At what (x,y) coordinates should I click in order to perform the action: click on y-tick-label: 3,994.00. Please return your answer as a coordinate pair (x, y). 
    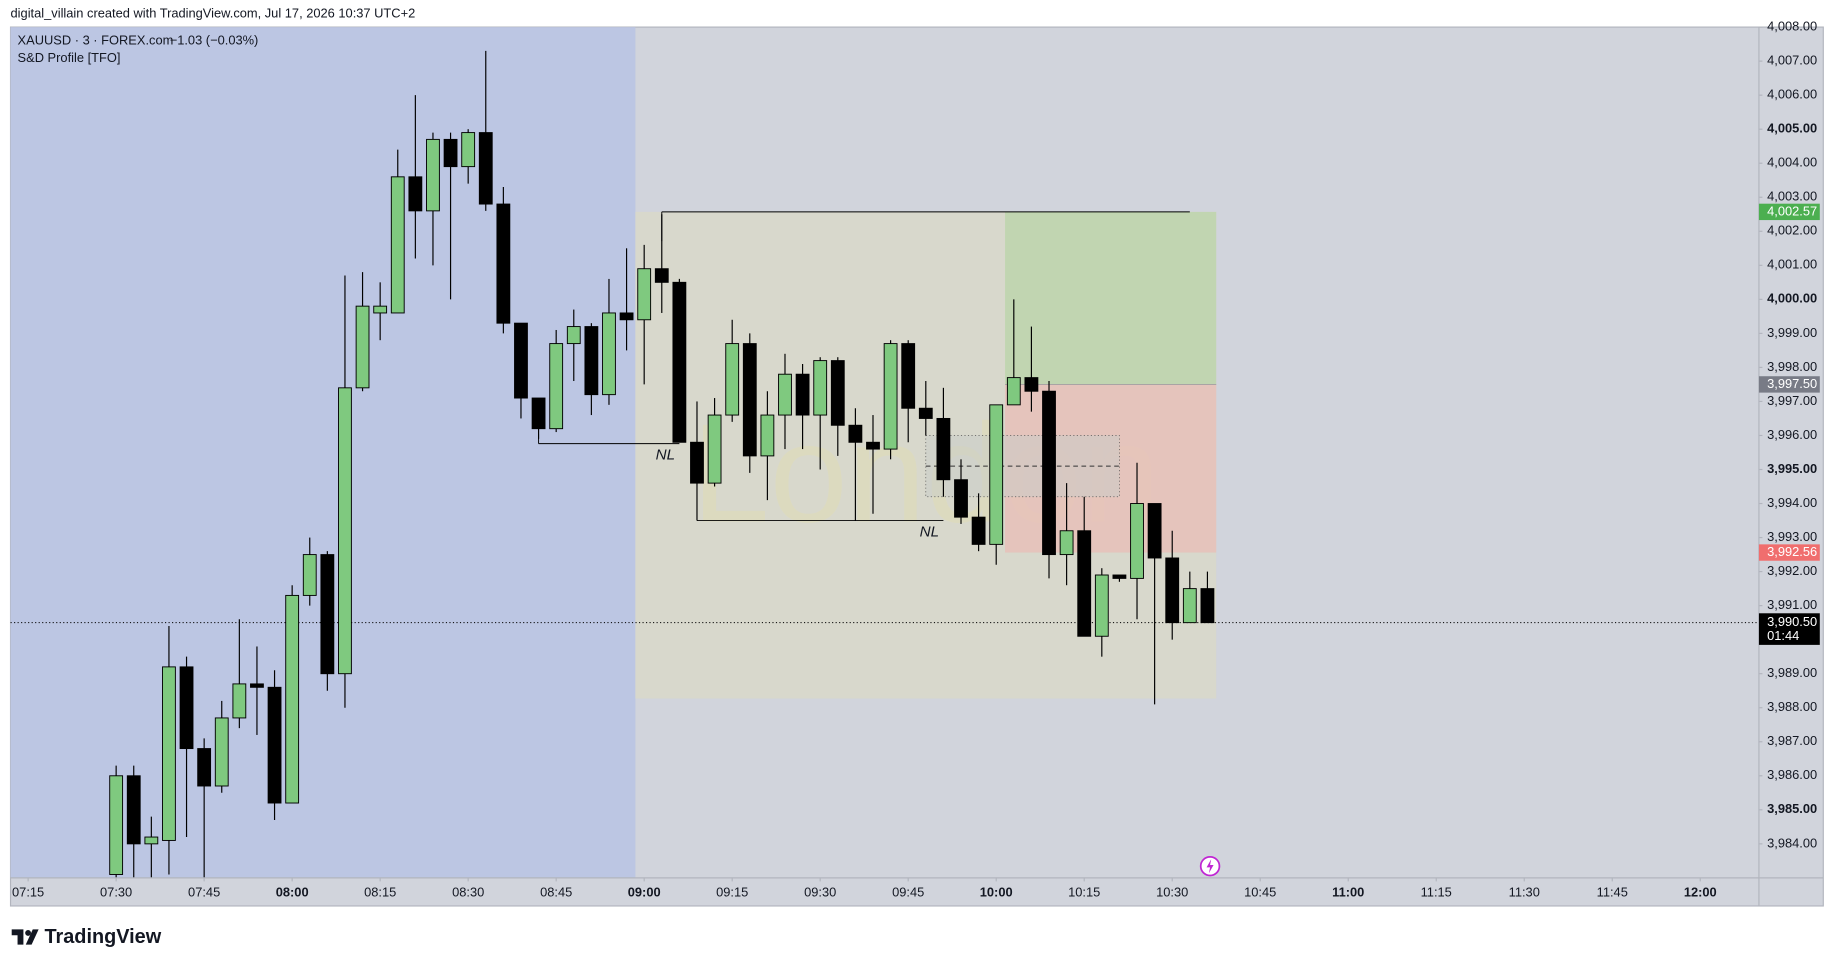
    Looking at the image, I should click on (1792, 502).